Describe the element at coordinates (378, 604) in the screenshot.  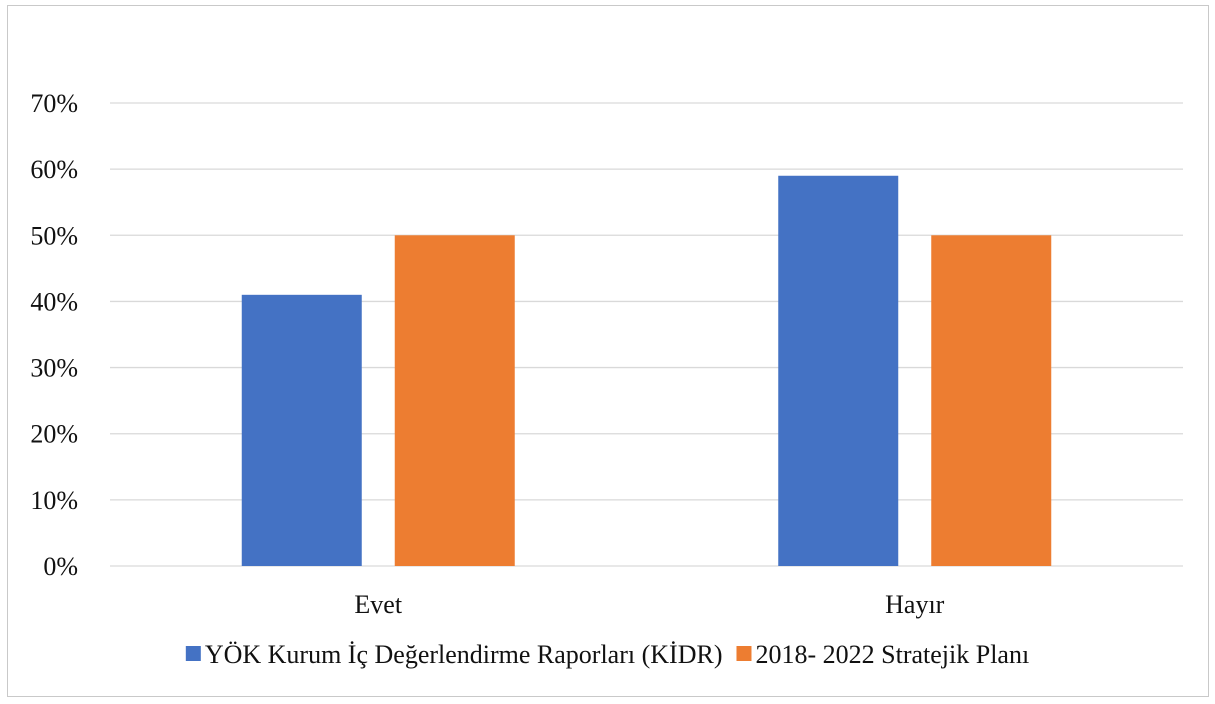
I see `x-category-label: Evet` at that location.